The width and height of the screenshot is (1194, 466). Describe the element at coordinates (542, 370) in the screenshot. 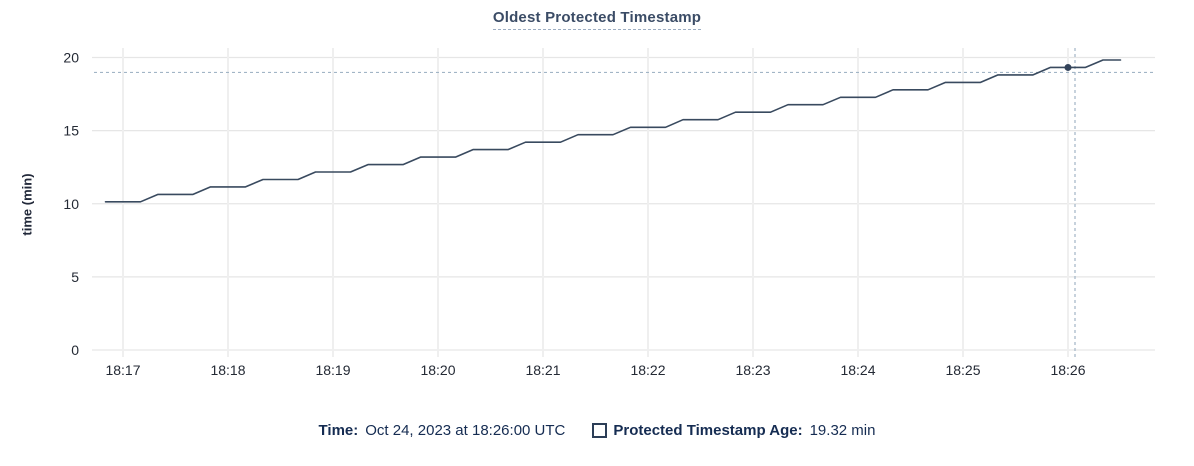

I see `x-tick-label: 18:21` at that location.